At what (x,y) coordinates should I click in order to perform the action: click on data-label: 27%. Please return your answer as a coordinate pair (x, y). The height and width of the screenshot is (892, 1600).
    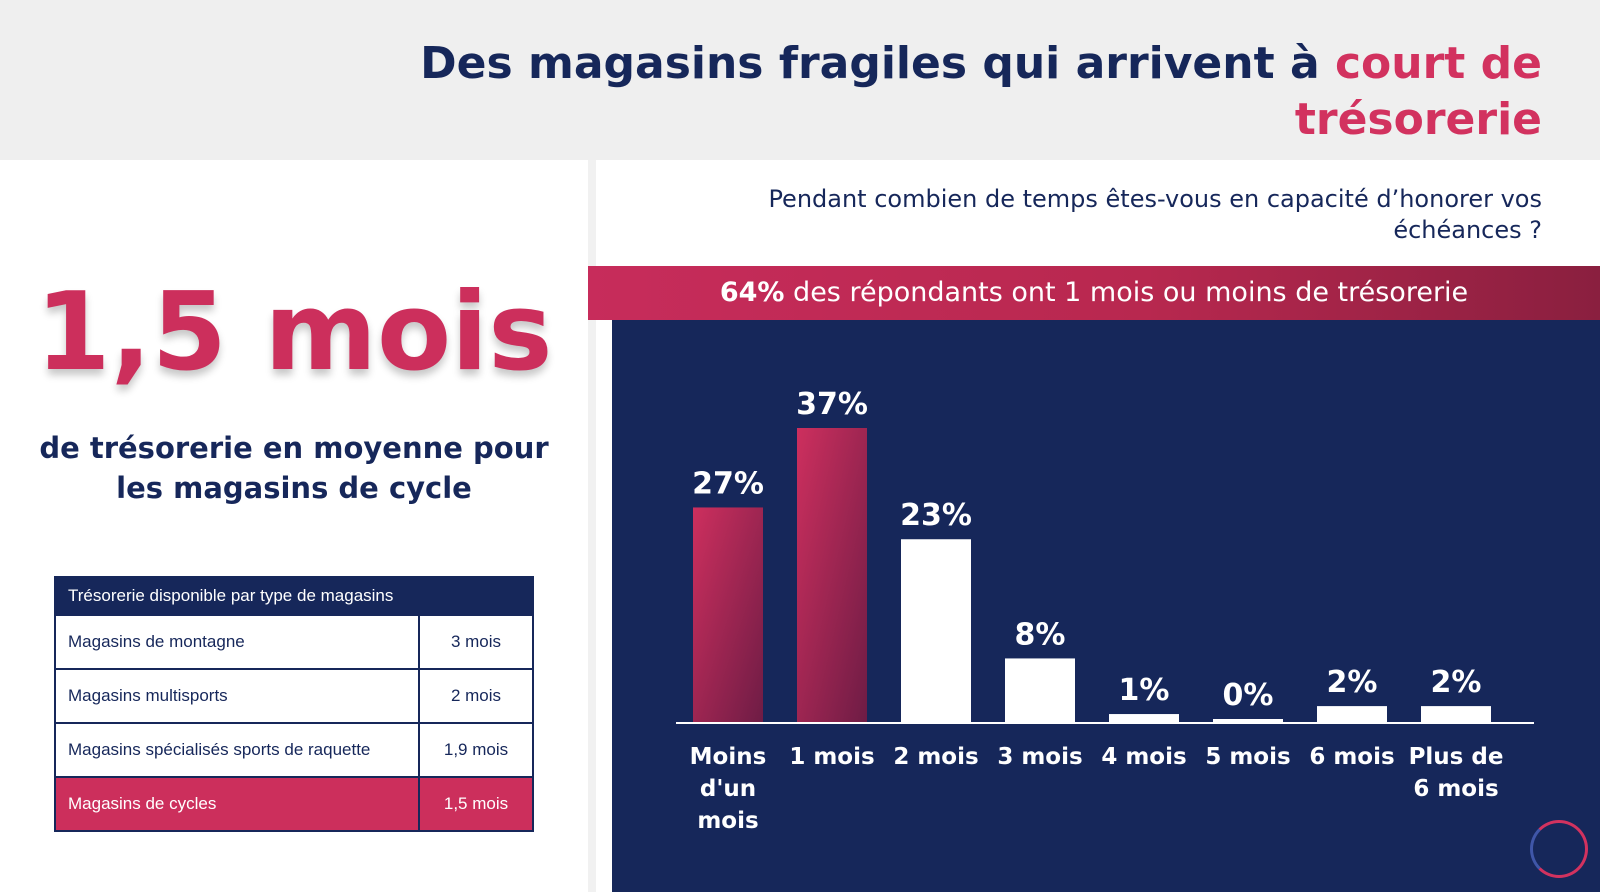
    Looking at the image, I should click on (728, 483).